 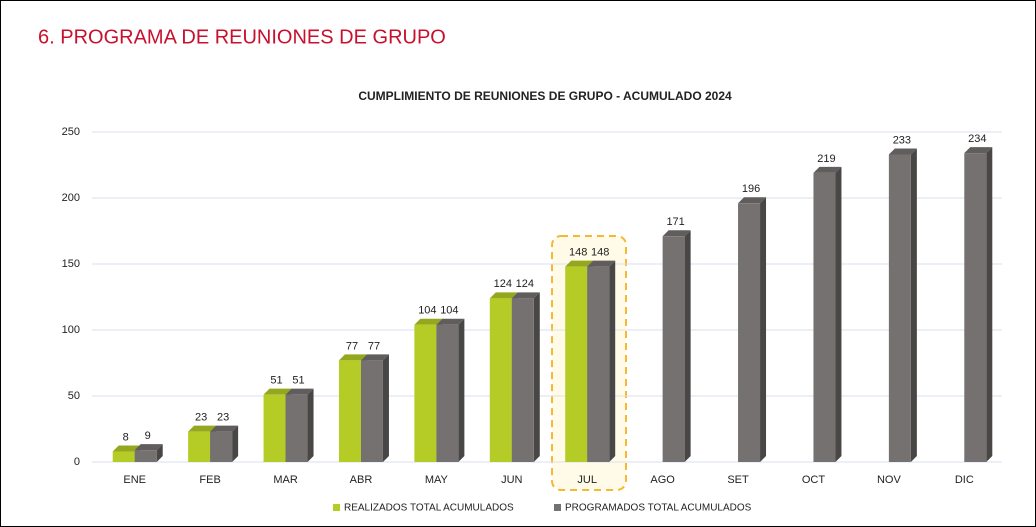 What do you see at coordinates (587, 480) in the screenshot?
I see `x-tick-label: JUL` at bounding box center [587, 480].